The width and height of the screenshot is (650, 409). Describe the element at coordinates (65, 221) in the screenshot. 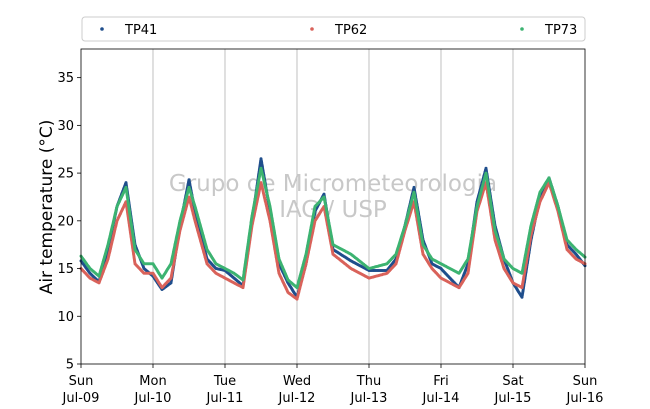

I see `y-tick-label-3: 20` at that location.